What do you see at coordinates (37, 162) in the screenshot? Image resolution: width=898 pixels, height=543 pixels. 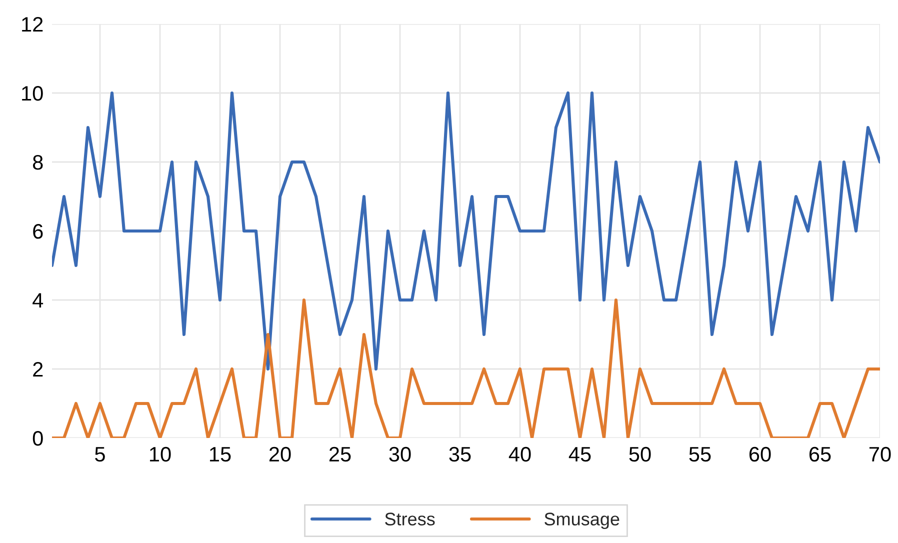 I see `y-tick-label: 8` at bounding box center [37, 162].